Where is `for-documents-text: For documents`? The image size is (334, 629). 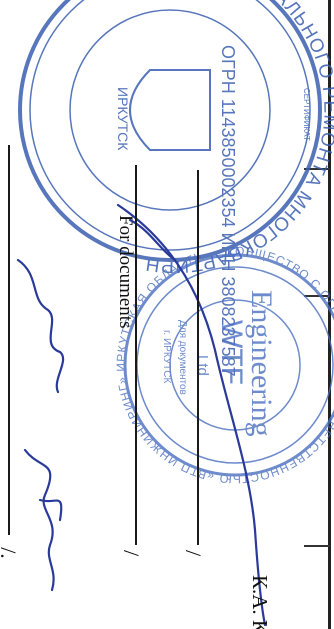 for-documents-text: For documents is located at coordinates (125, 271).